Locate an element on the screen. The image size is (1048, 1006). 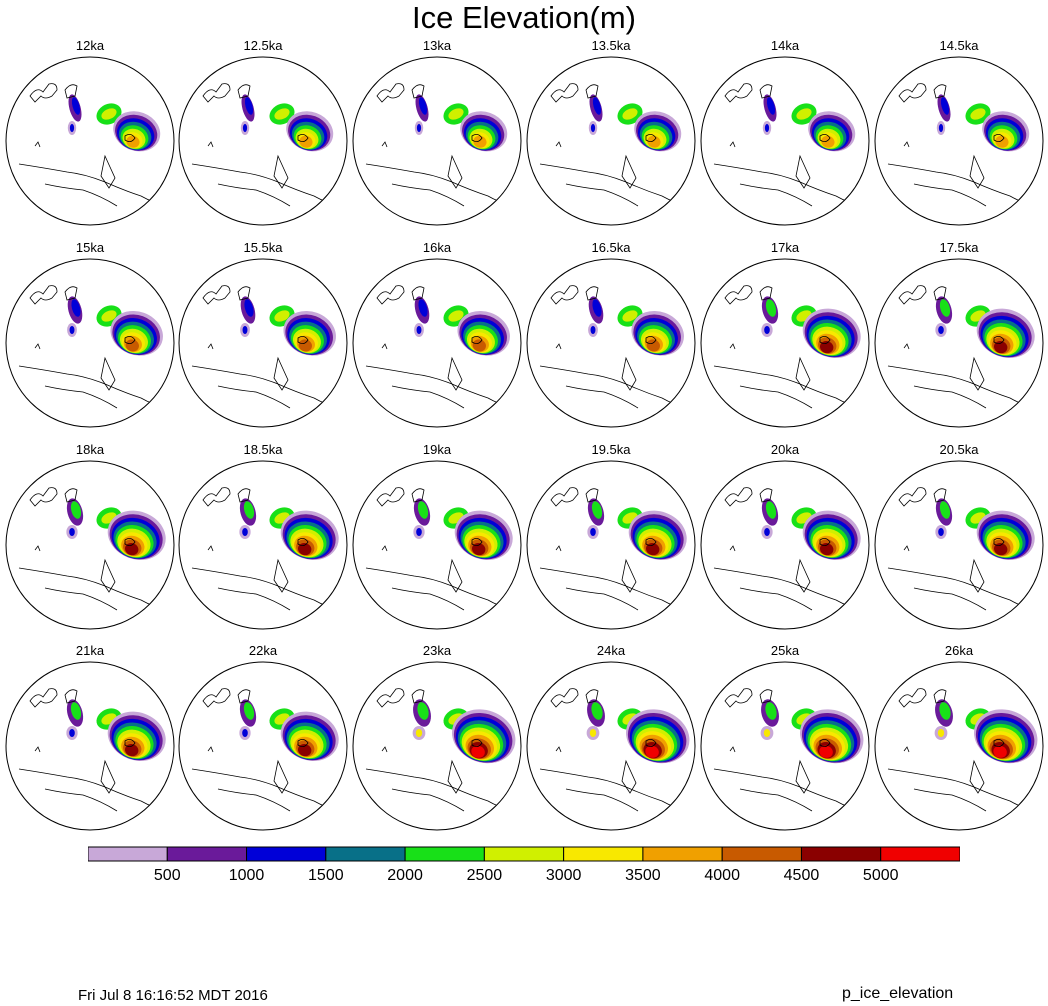
colorbar-tick-label: 1000 is located at coordinates (247, 875).